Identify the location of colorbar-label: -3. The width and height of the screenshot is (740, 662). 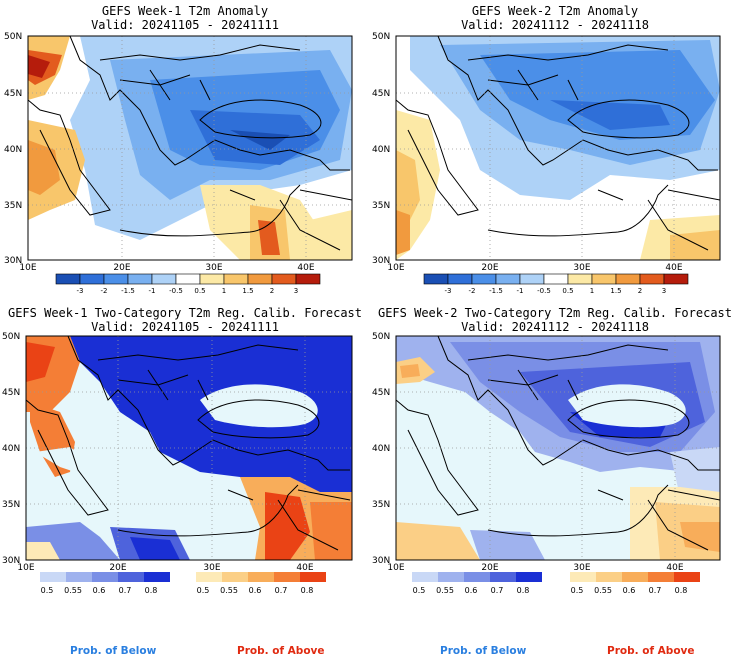
(80, 291).